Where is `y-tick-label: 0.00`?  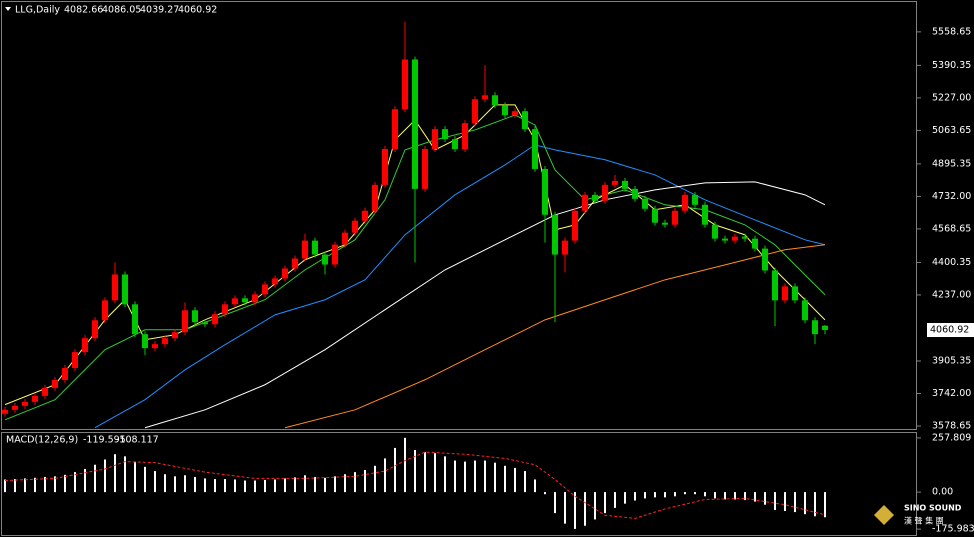
y-tick-label: 0.00 is located at coordinates (942, 492).